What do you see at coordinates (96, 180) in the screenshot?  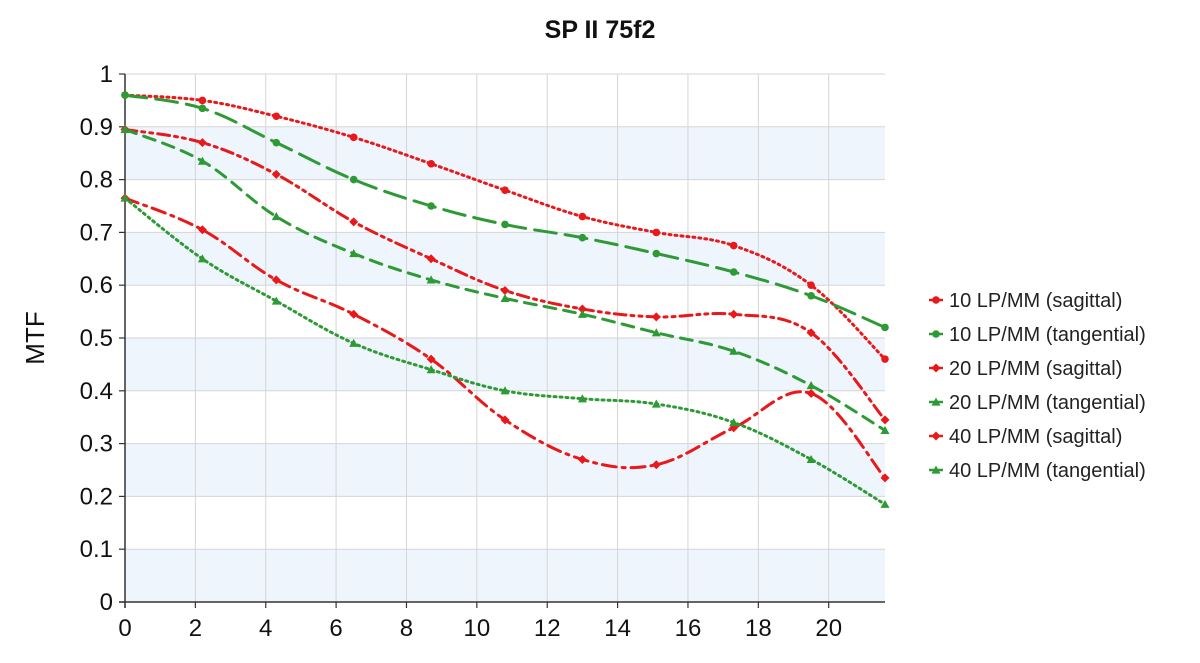 I see `y-tick-label: 0.8` at bounding box center [96, 180].